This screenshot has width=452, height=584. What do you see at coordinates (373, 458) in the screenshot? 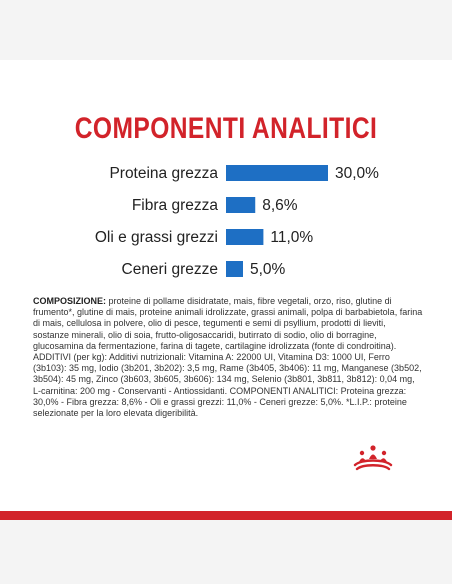
I see `crown-logo-icon` at bounding box center [373, 458].